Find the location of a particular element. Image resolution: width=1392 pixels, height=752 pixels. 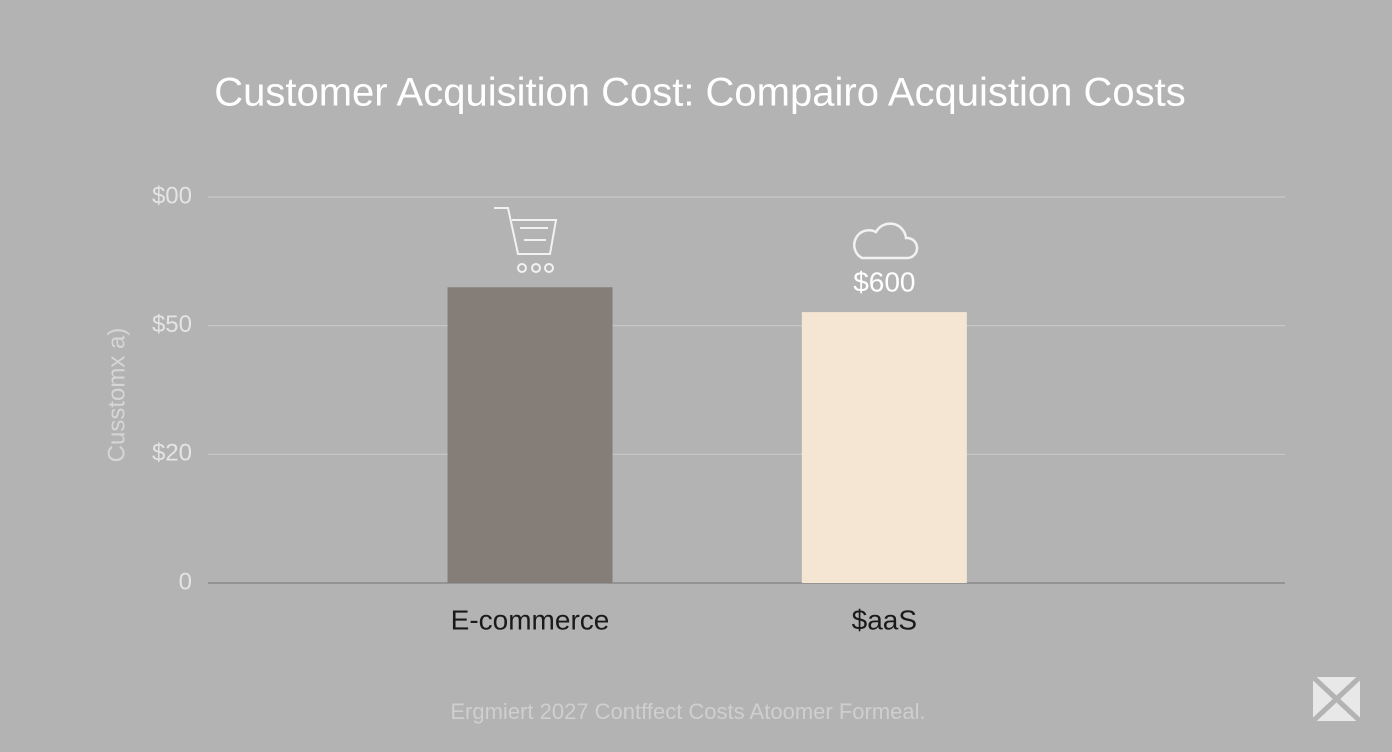

x-tick-label: E-commerce is located at coordinates (530, 619).